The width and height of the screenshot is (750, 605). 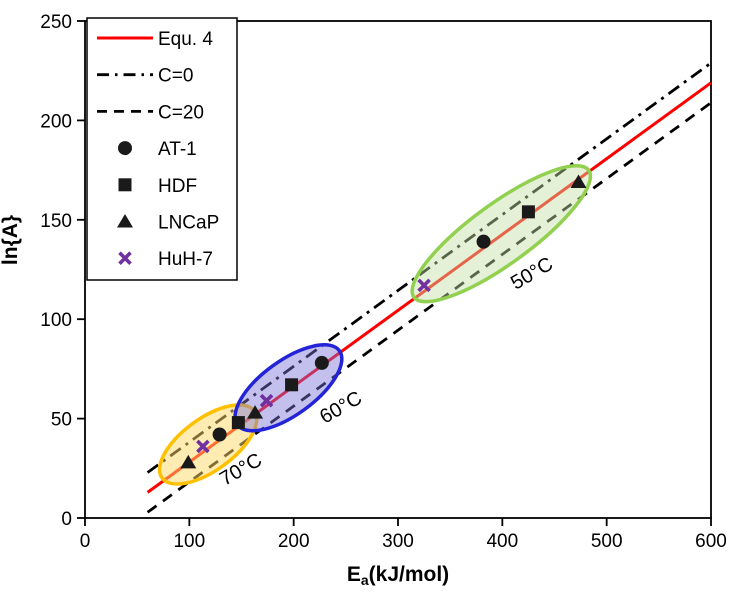 What do you see at coordinates (56, 121) in the screenshot?
I see `y-tick-label: 200` at bounding box center [56, 121].